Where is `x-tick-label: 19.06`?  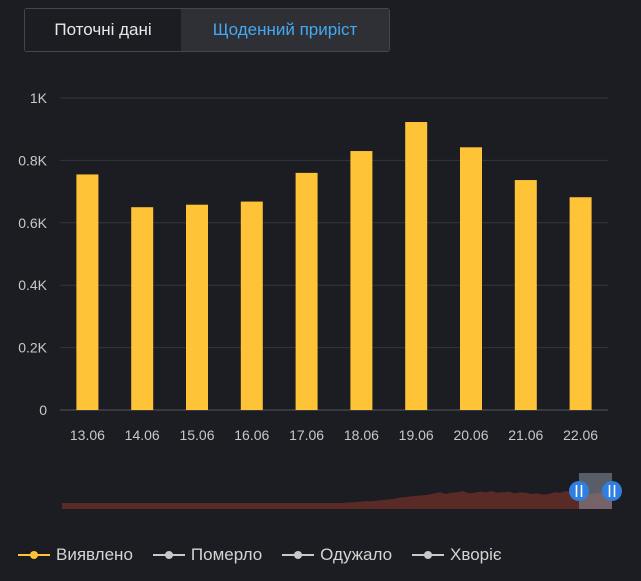
x-tick-label: 19.06 is located at coordinates (416, 435).